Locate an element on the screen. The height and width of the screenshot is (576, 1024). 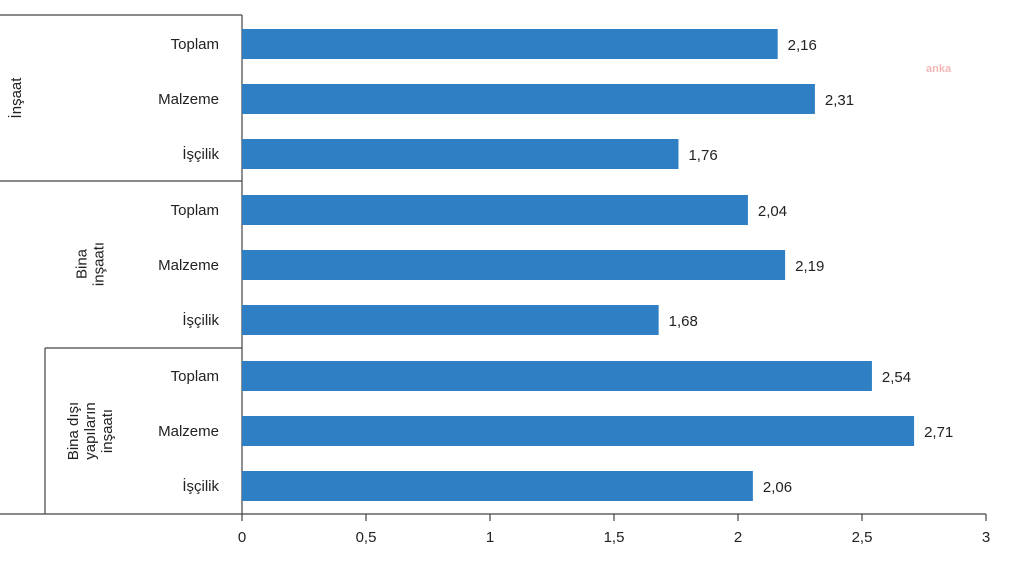
x-tick-label: 2 is located at coordinates (738, 537).